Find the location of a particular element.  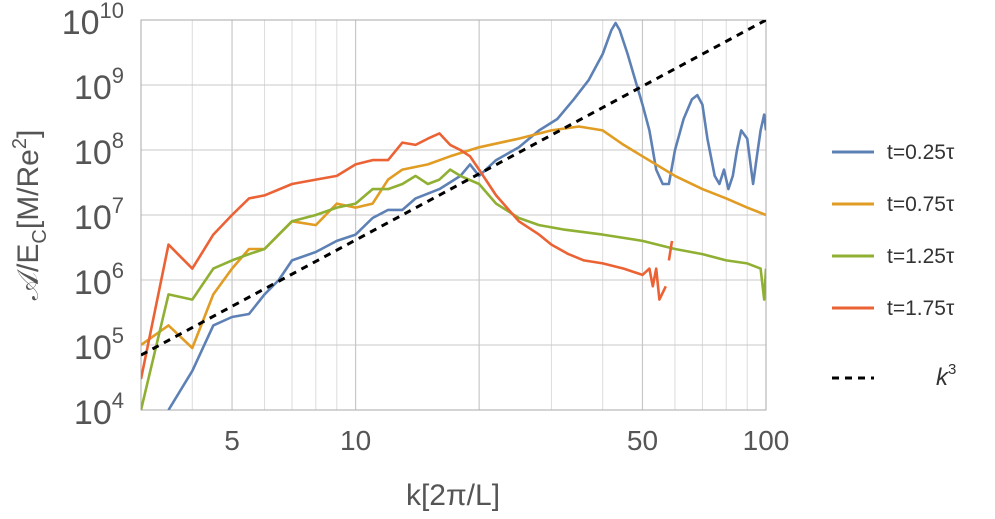

legend: t=0.25τ t=0.75τ t=1.25τ t=1.75τ k3 is located at coordinates (894, 266).